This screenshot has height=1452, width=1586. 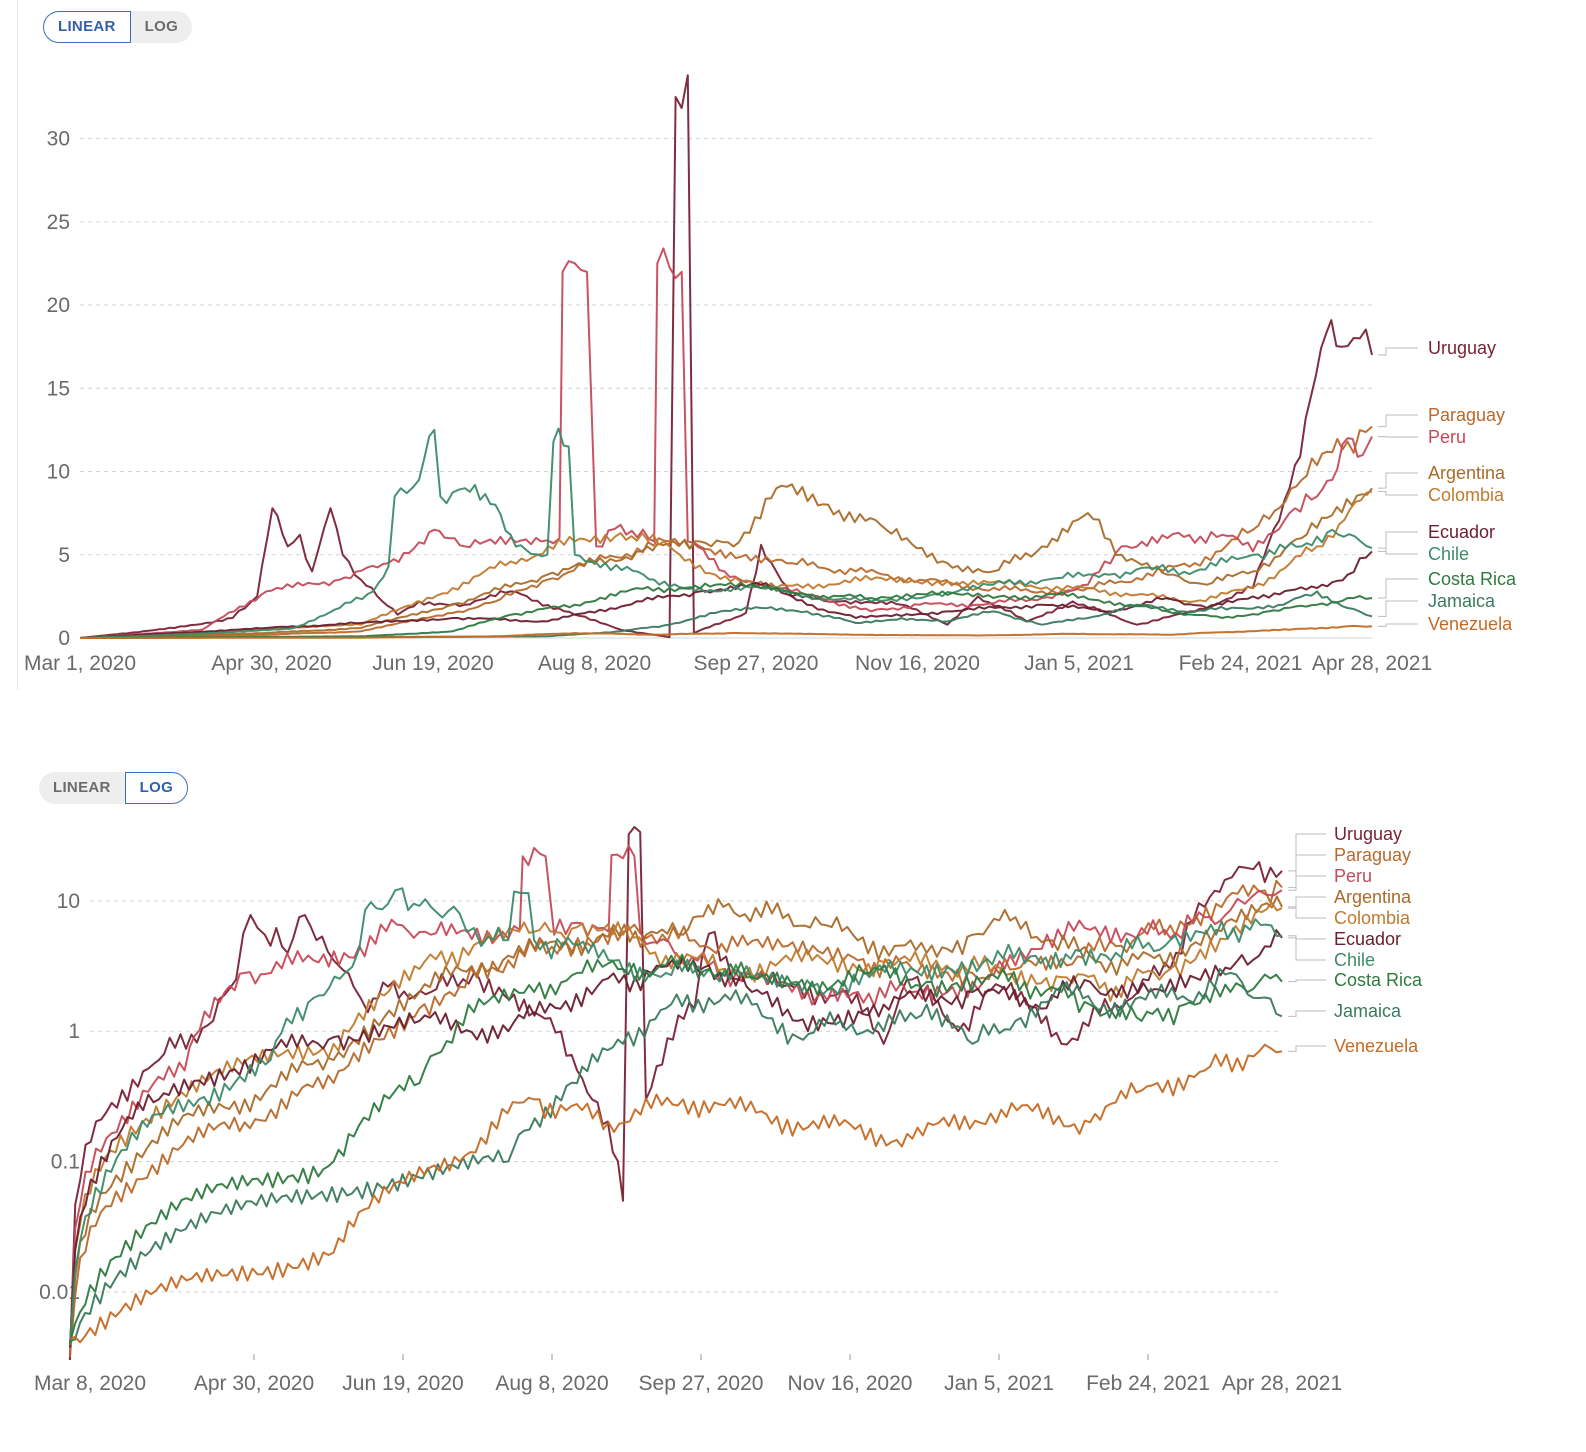 What do you see at coordinates (59, 1292) in the screenshot?
I see `y-tick-label: 0.01` at bounding box center [59, 1292].